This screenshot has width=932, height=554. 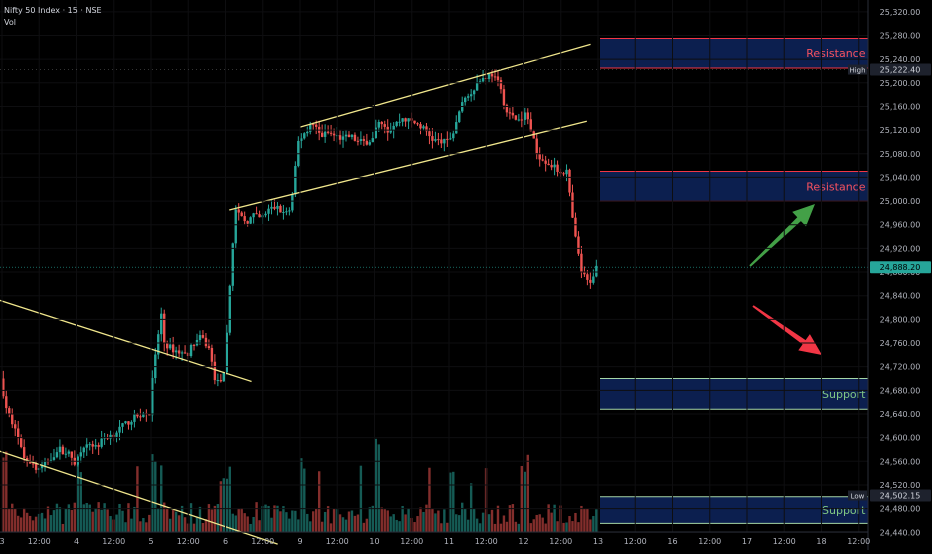 What do you see at coordinates (857, 71) in the screenshot?
I see `high-price-label-tag: High` at bounding box center [857, 71].